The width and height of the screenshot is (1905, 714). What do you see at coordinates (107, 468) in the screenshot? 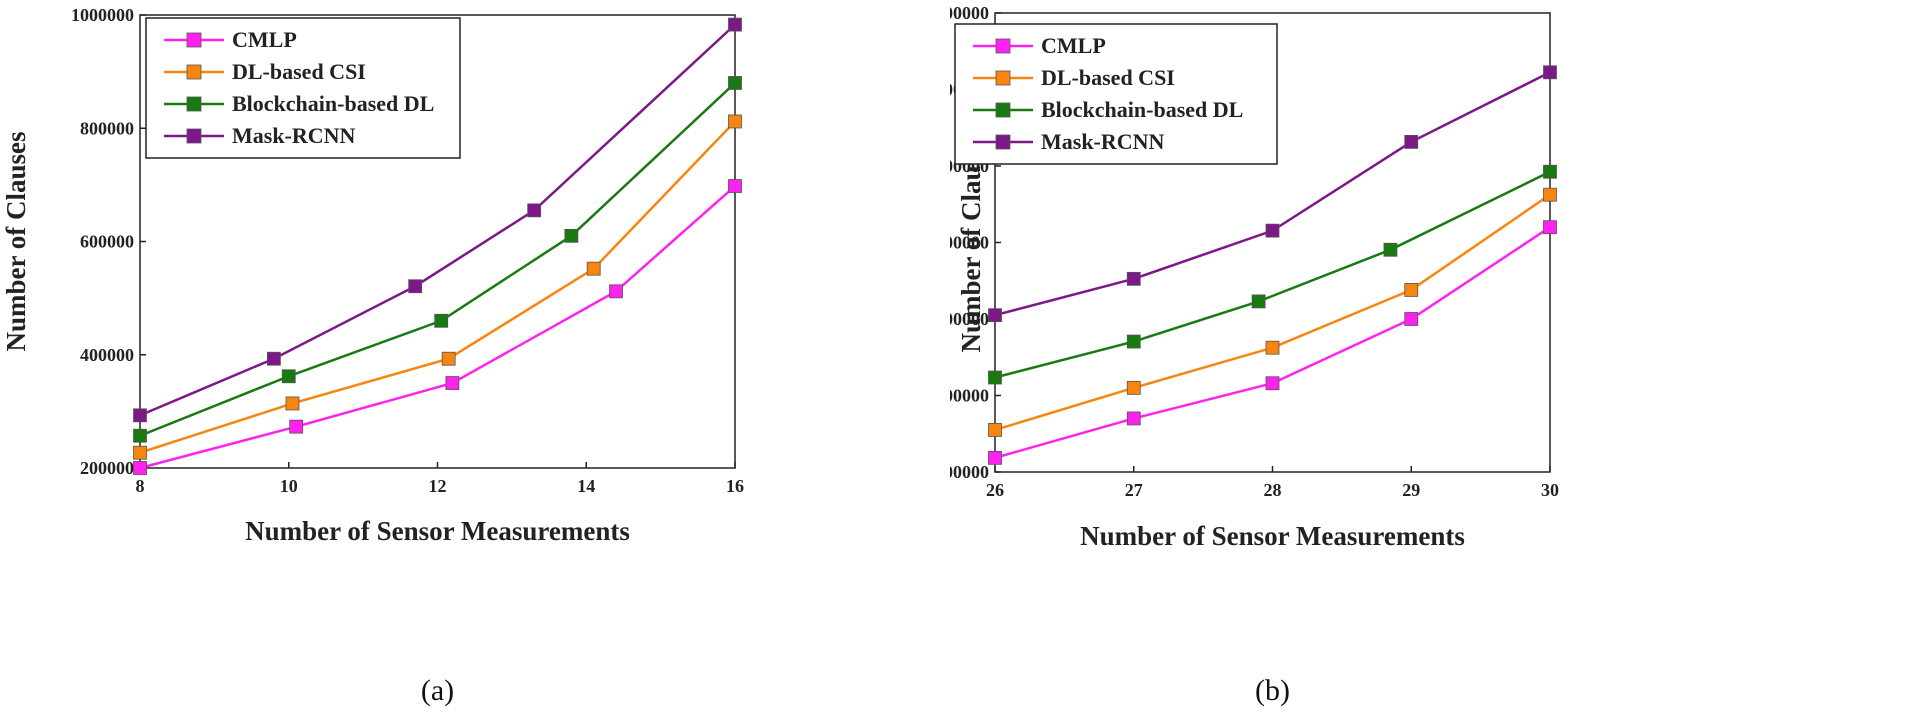
I see `y-tick-label: 200000` at bounding box center [107, 468].